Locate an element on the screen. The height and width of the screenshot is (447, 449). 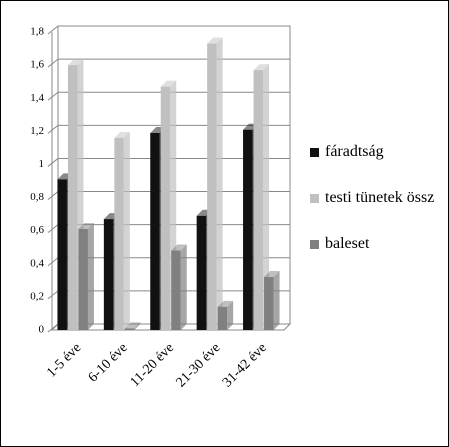
y-tick-label: 0,6 is located at coordinates (37, 230).